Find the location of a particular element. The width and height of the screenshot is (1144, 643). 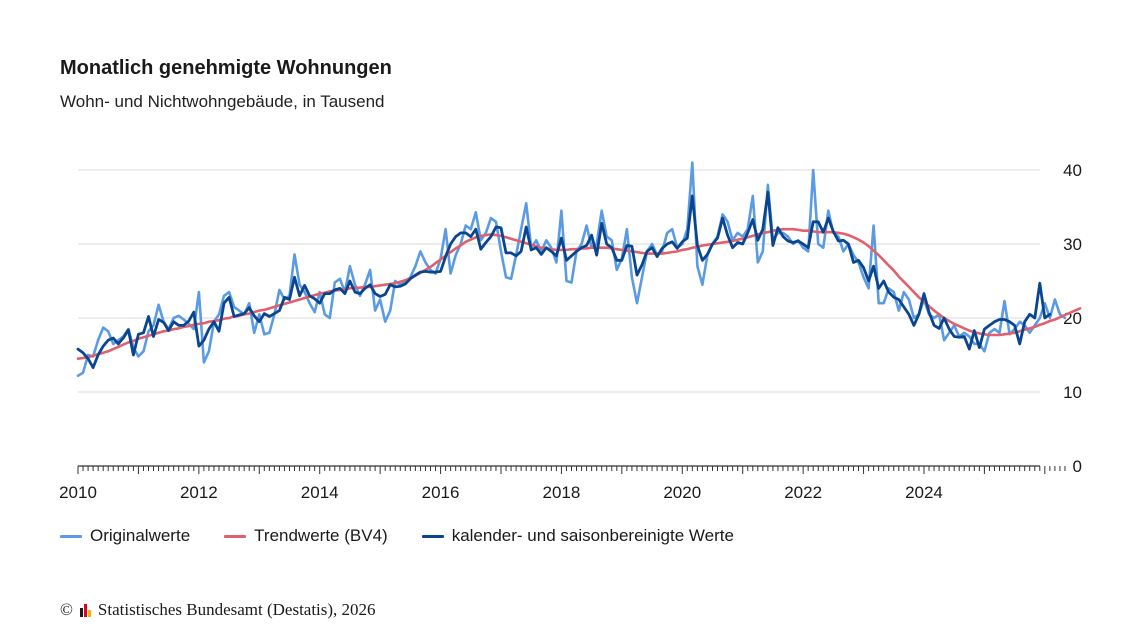

legend-item-trend: Trendwerte (BV4) is located at coordinates (306, 536).